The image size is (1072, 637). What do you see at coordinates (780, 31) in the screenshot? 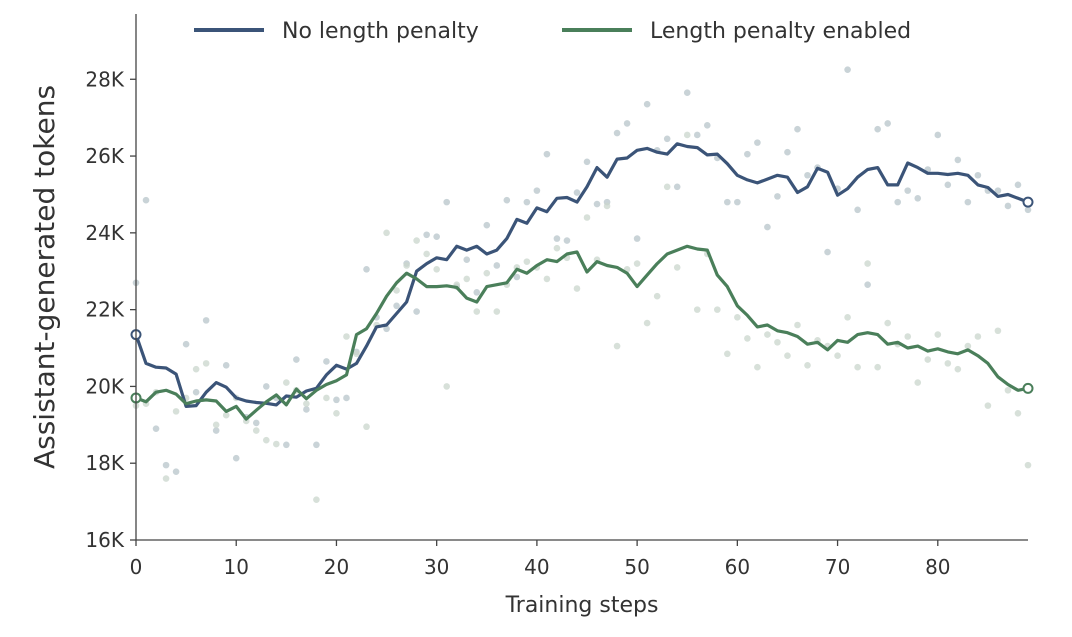
I see `legend-label-length-penalty-enabled: Length penalty enabled` at bounding box center [780, 31].